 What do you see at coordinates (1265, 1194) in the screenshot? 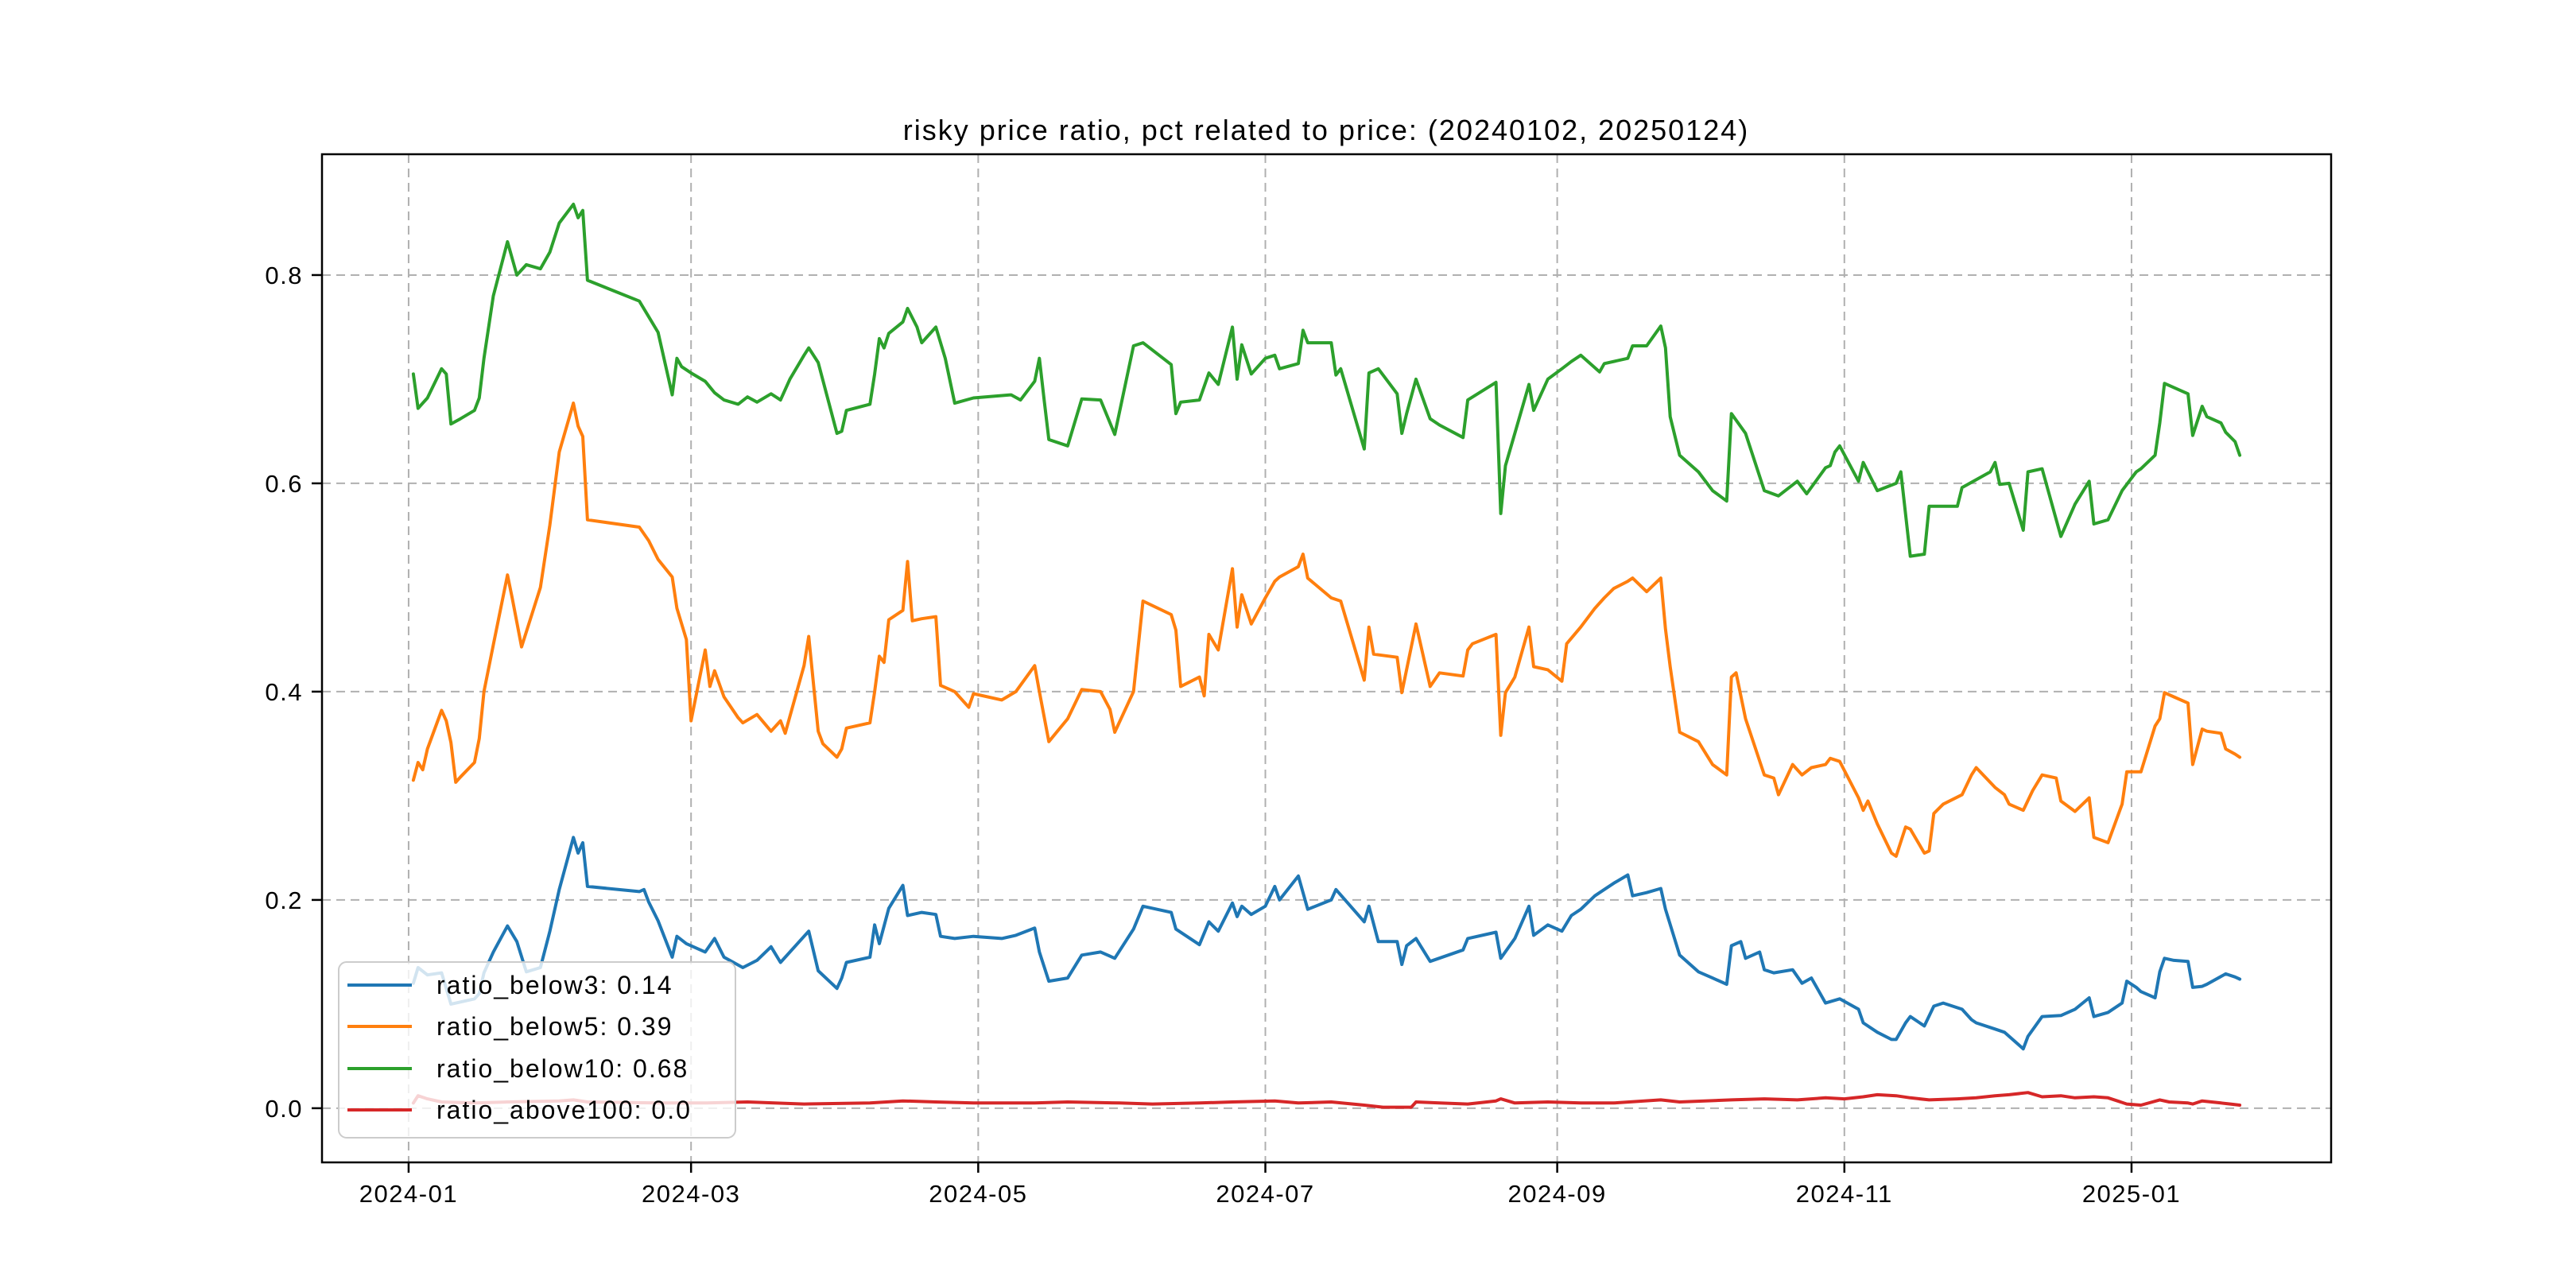
I see `x-tick-label: 2024-07` at bounding box center [1265, 1194].